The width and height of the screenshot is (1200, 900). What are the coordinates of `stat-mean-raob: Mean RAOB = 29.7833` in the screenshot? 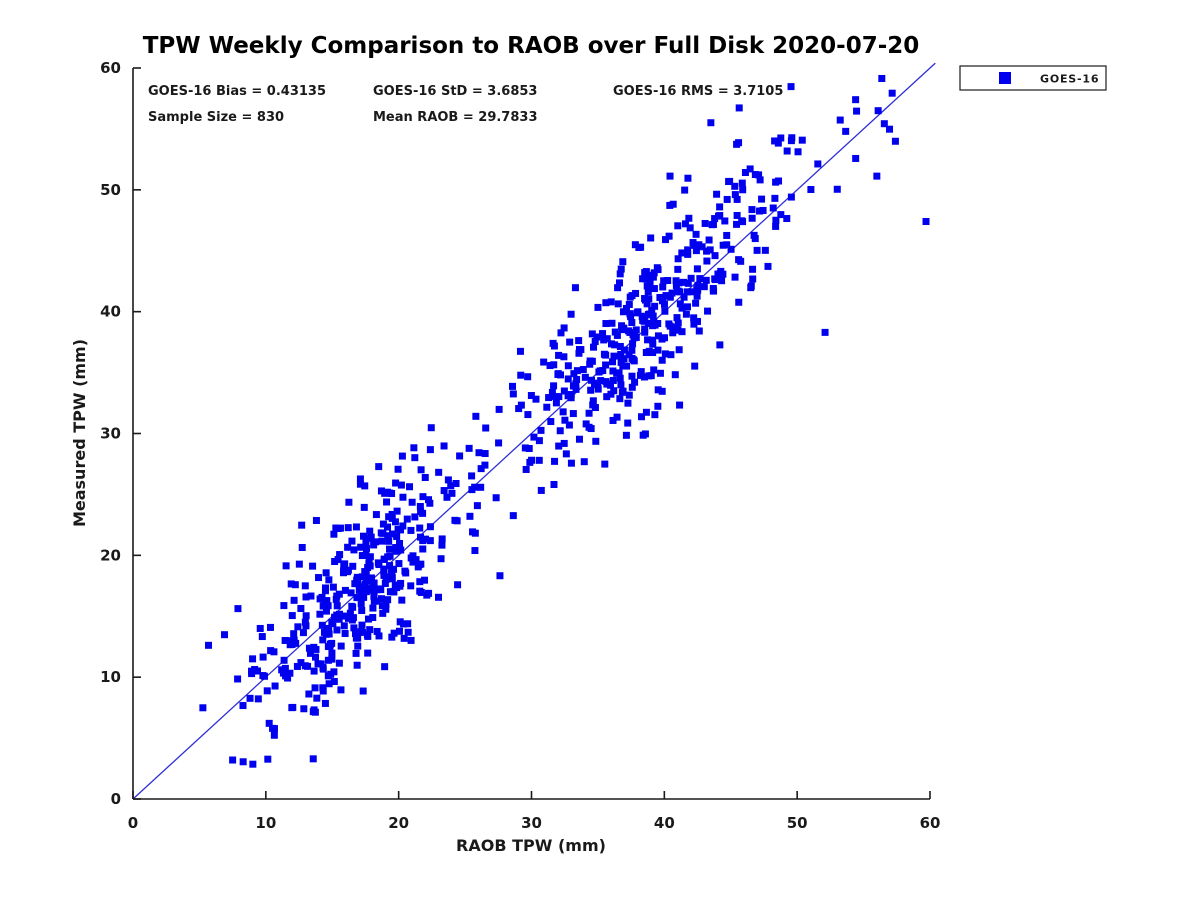 It's located at (455, 117).